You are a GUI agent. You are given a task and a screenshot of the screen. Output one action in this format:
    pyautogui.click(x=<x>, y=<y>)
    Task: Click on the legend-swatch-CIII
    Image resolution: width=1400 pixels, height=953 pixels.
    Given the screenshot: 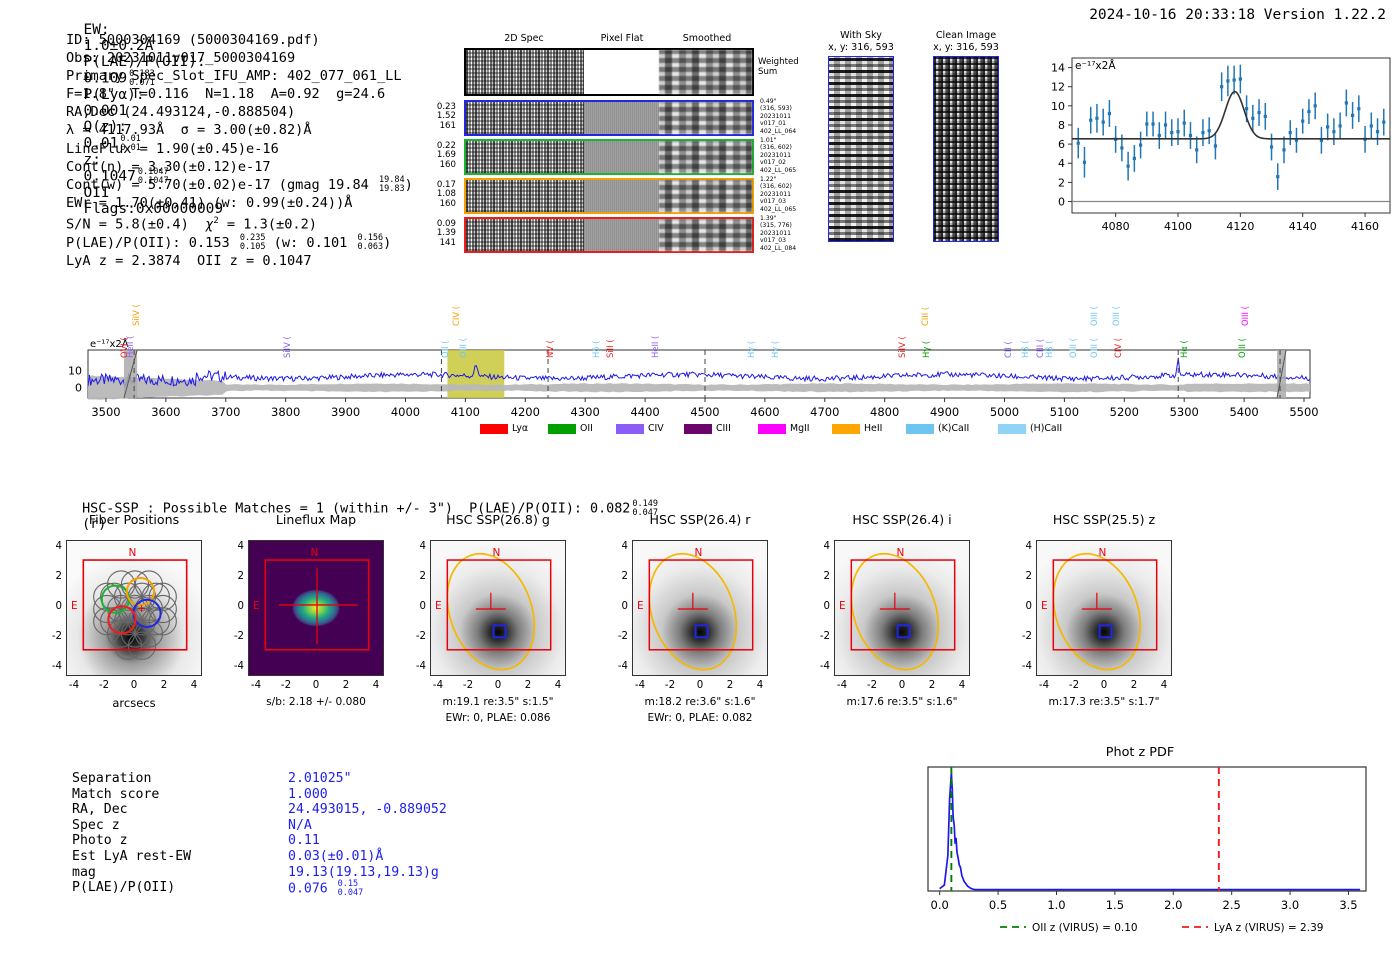 What is the action you would take?
    pyautogui.click(x=698, y=429)
    